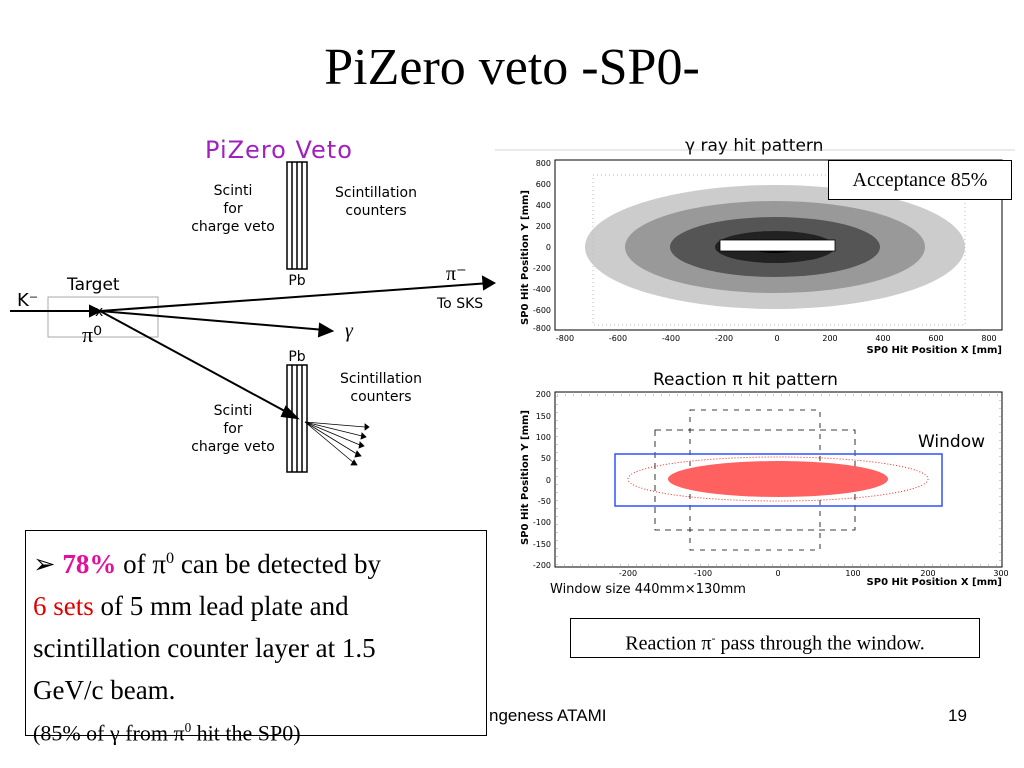 This screenshot has height=768, width=1024. I want to click on summary-line-4: GeV/c beam., so click(104, 690).